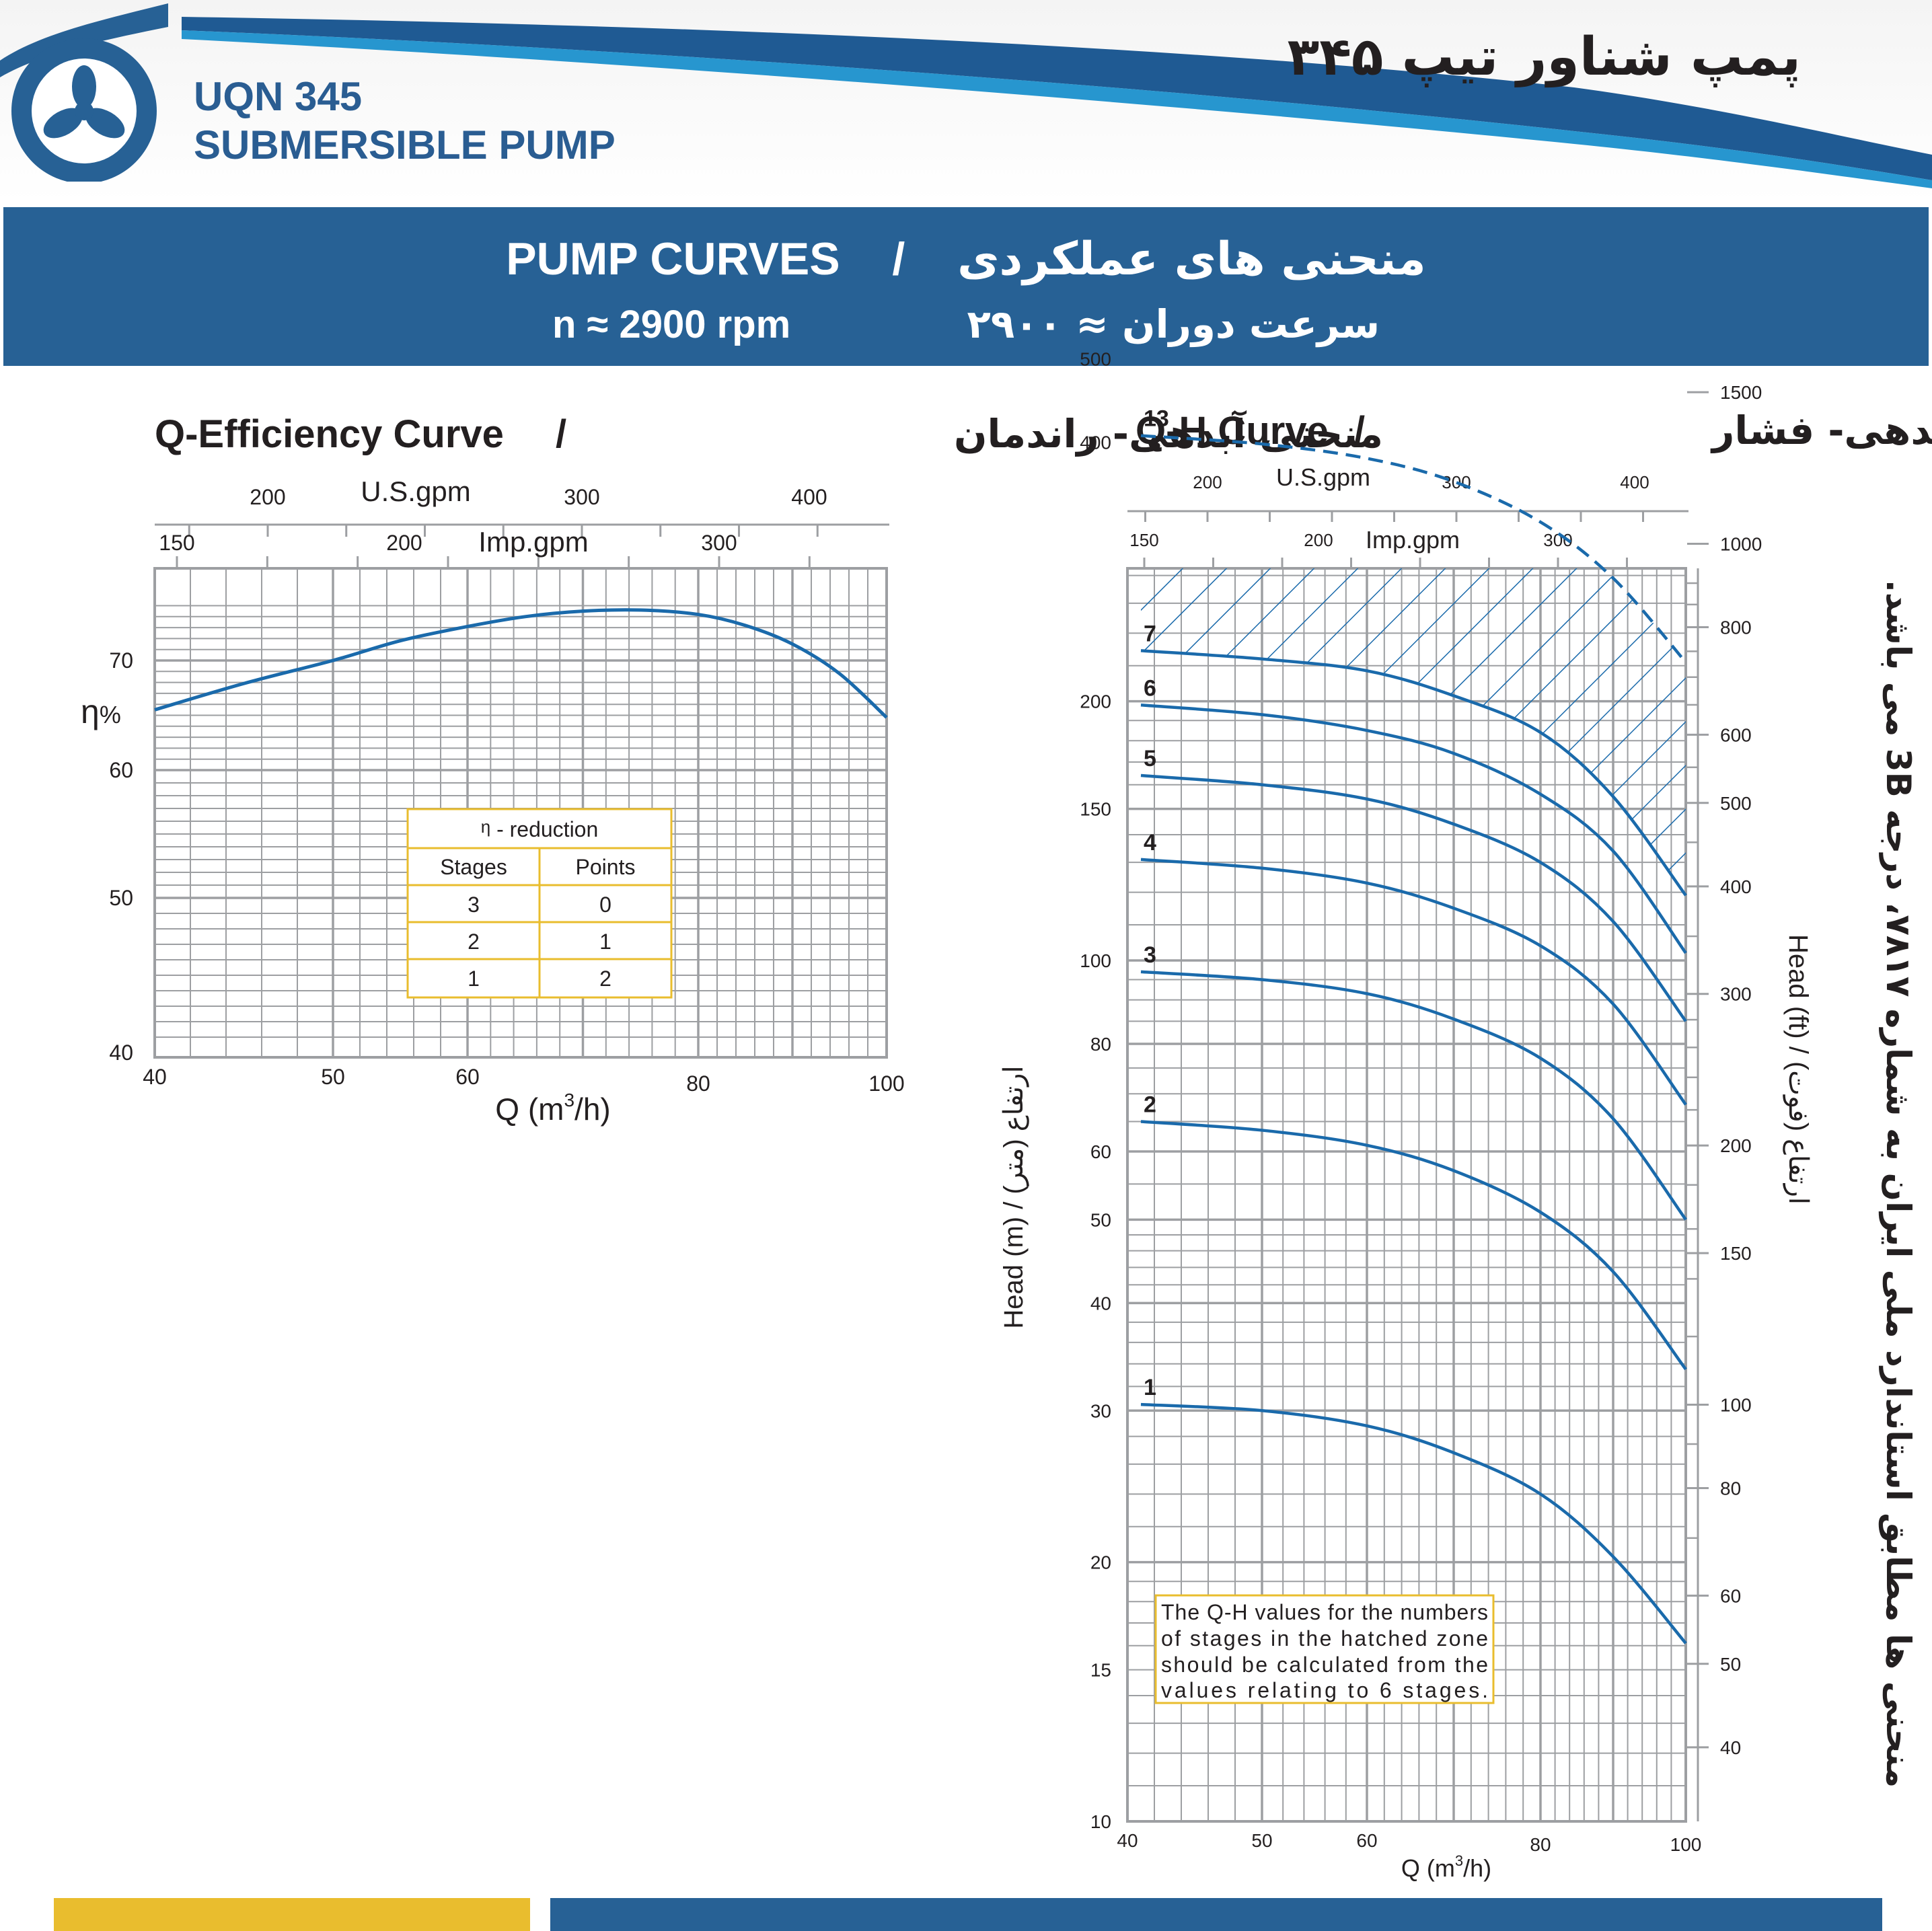 The image size is (1932, 1931). What do you see at coordinates (1736, 803) in the screenshot?
I see `qh-right-tick-label: 500` at bounding box center [1736, 803].